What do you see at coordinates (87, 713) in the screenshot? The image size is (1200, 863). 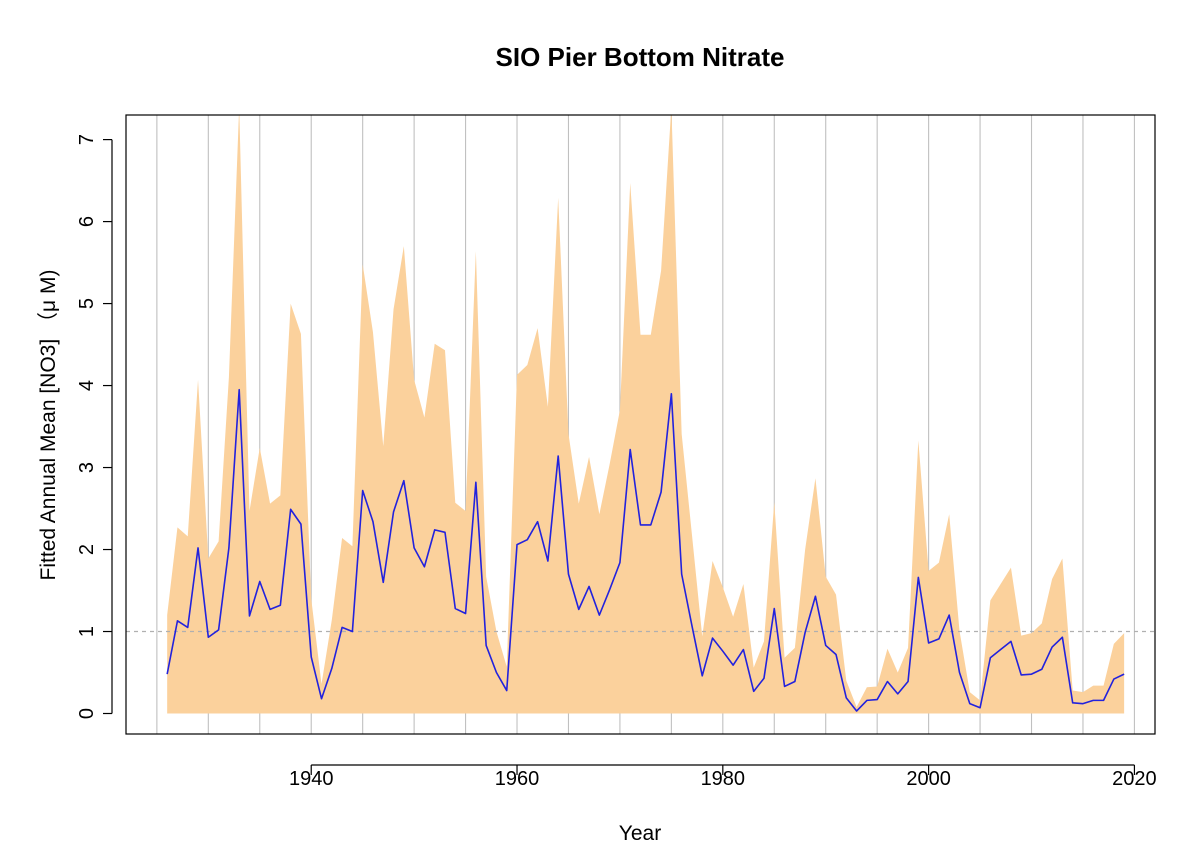 I see `y-tick-label: 0` at bounding box center [87, 713].